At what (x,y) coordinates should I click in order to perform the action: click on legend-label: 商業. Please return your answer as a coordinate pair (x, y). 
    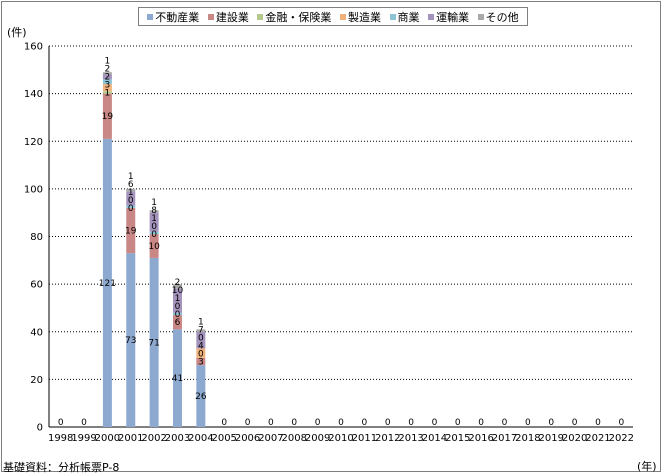
    Looking at the image, I should click on (408, 17).